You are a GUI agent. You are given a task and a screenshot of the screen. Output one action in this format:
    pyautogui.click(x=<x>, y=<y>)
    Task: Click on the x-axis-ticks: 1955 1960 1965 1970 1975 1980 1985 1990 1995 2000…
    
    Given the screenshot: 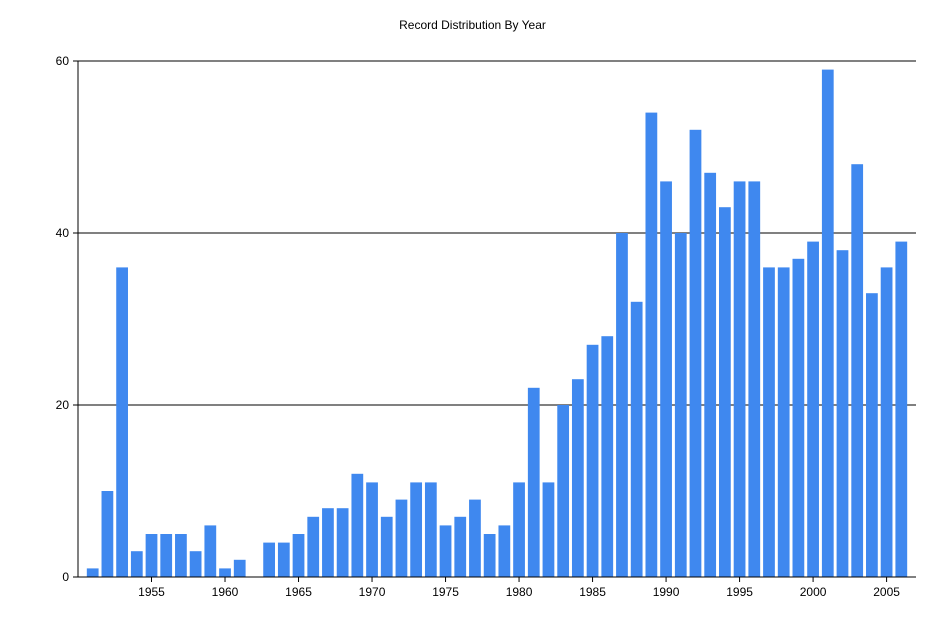 What is the action you would take?
    pyautogui.click(x=519, y=588)
    